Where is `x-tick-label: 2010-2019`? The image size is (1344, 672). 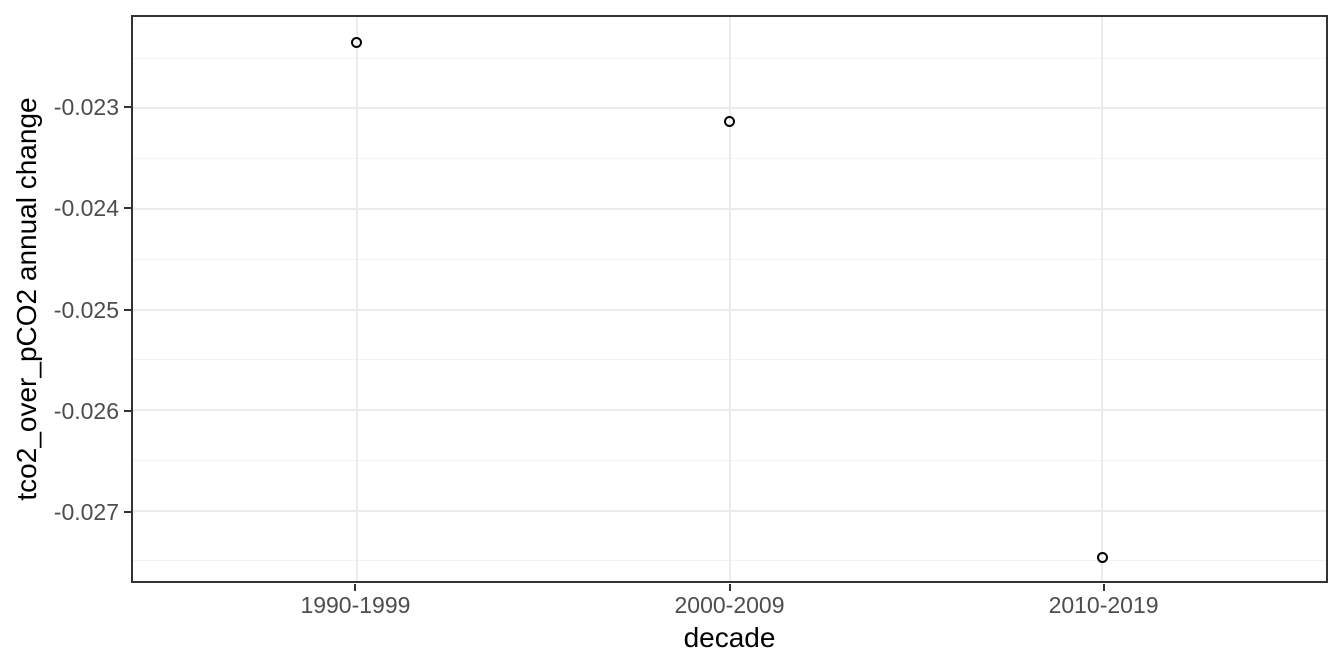
x-tick-label: 2010-2019 is located at coordinates (1103, 605).